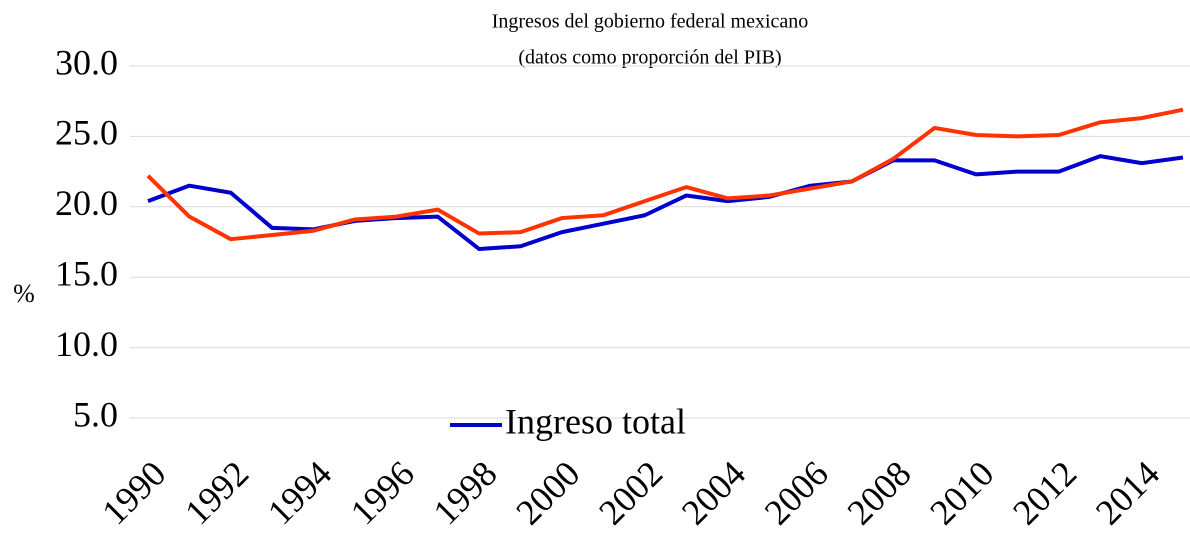 The image size is (1190, 539). What do you see at coordinates (650, 22) in the screenshot?
I see `chart-title: Ingresos del gobierno federal mexicano` at bounding box center [650, 22].